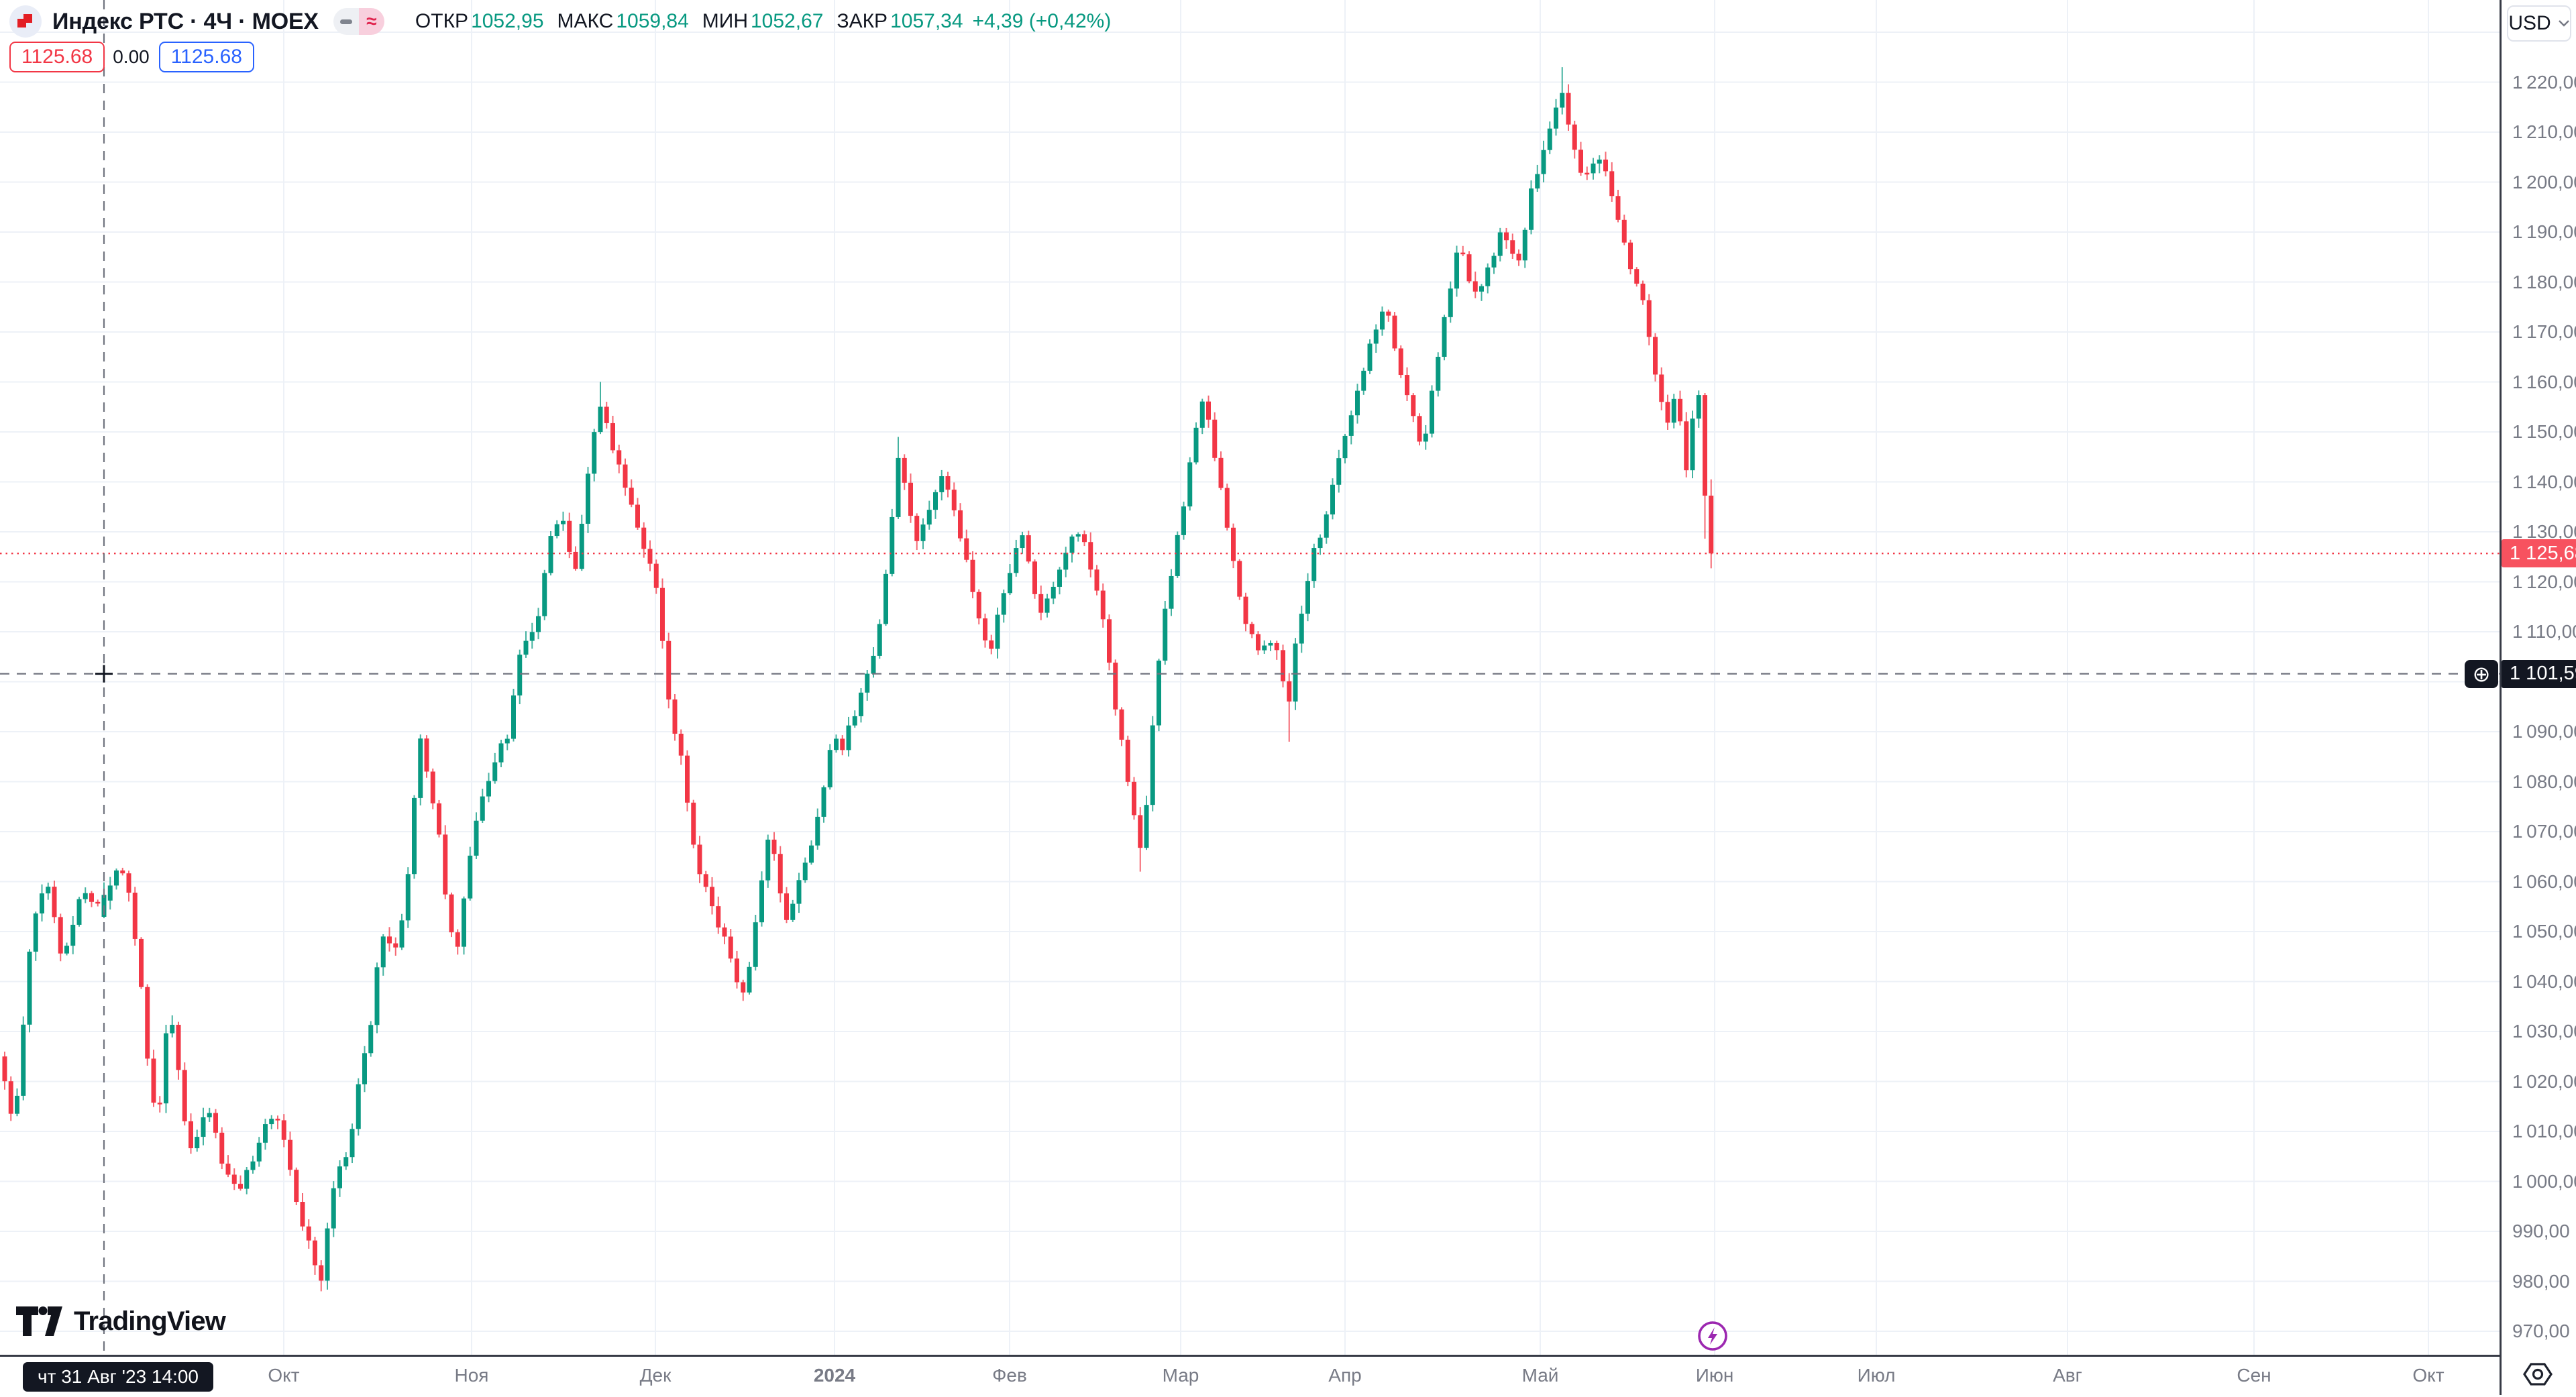 This screenshot has width=2576, height=1397. Describe the element at coordinates (57, 57) in the screenshot. I see `alert-chip-red: 1125.68` at that location.